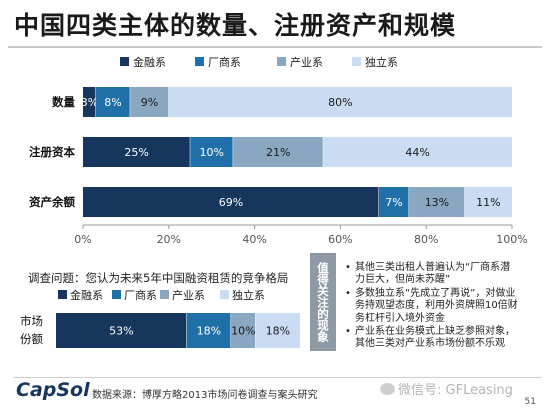 The width and height of the screenshot is (550, 413). Describe the element at coordinates (323, 302) in the screenshot. I see `observation-label: 值得关注的现象` at that location.